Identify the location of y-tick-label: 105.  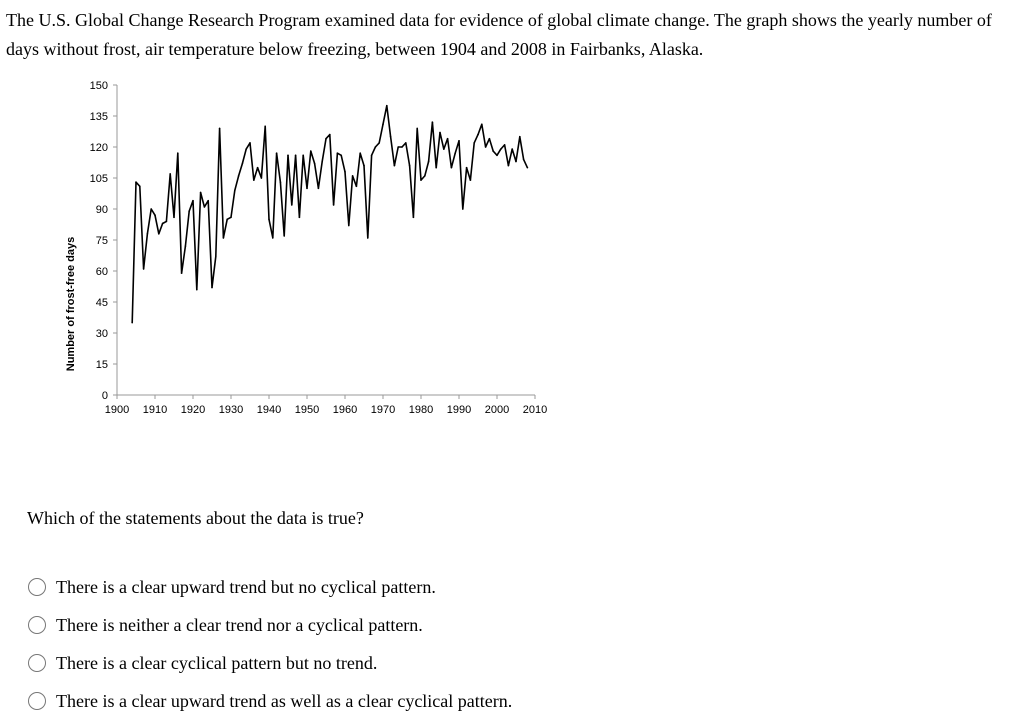
(99, 179).